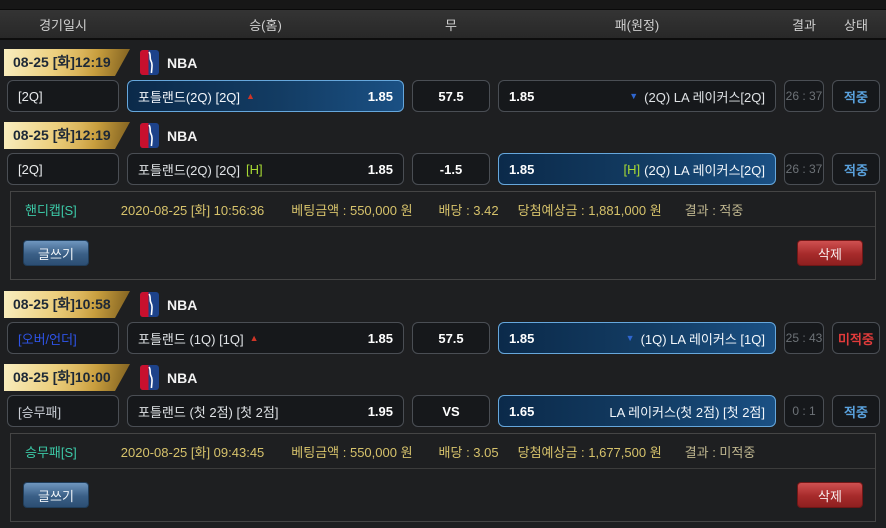 The width and height of the screenshot is (886, 528). What do you see at coordinates (265, 411) in the screenshot?
I see `home-bet-option: 포틀랜드 (첫 2점) [첫 2점] 1.95` at bounding box center [265, 411].